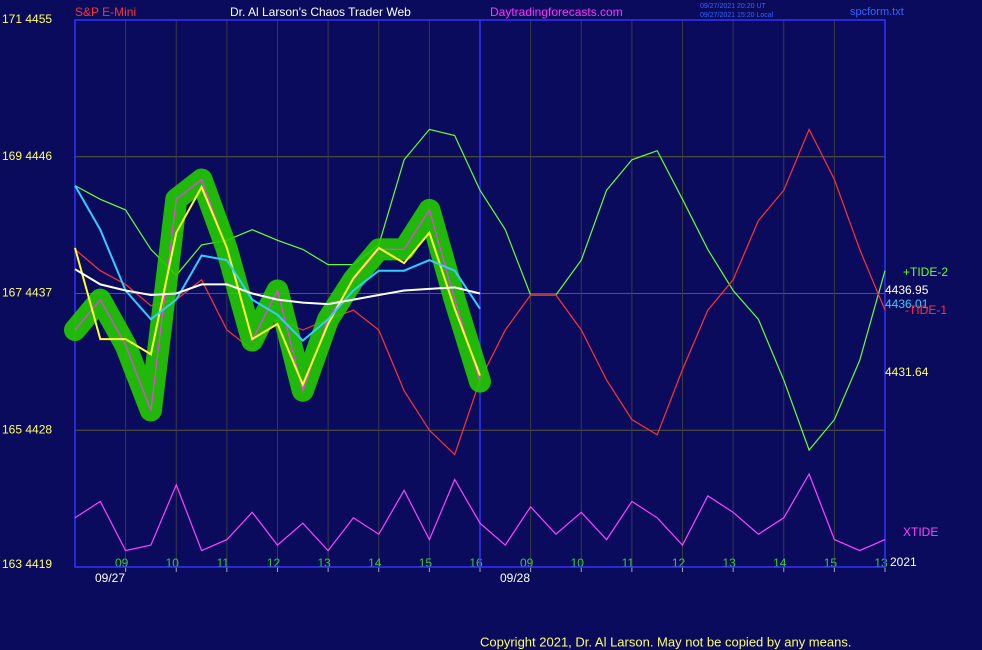  I want to click on annotation: 2021, so click(903, 562).